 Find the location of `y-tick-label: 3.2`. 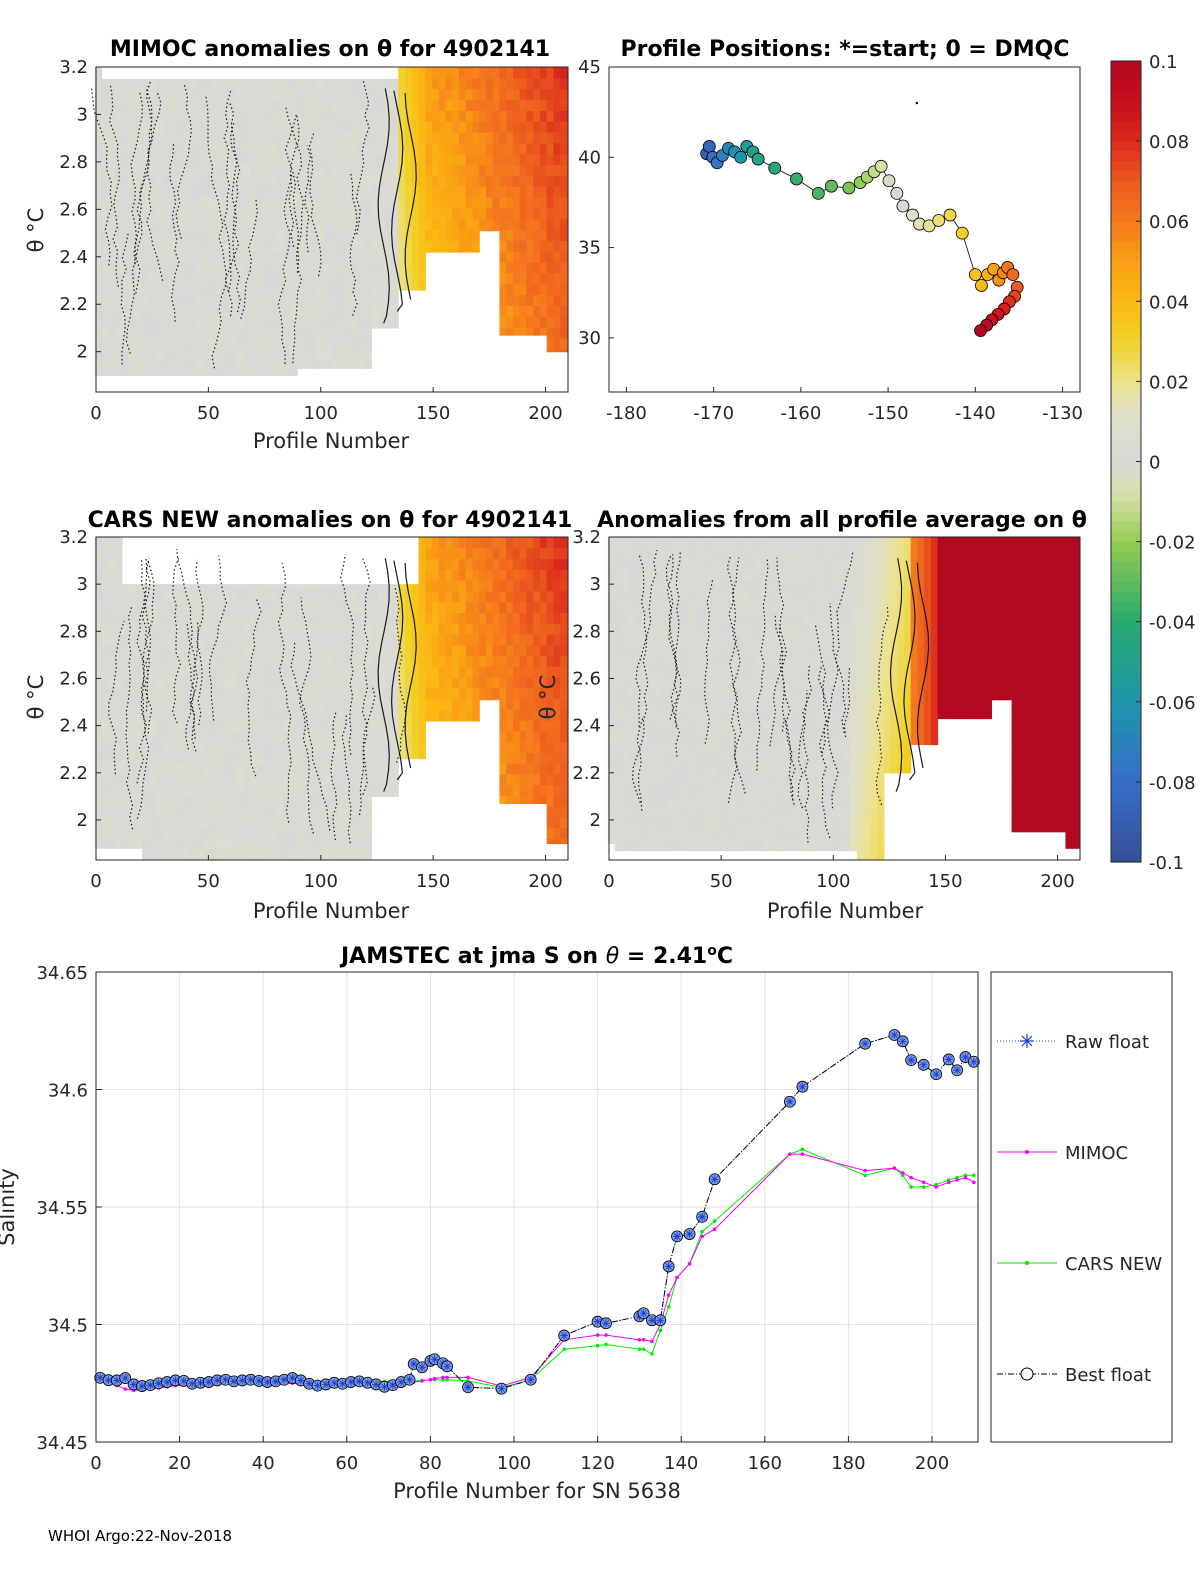

y-tick-label: 3.2 is located at coordinates (73, 67).